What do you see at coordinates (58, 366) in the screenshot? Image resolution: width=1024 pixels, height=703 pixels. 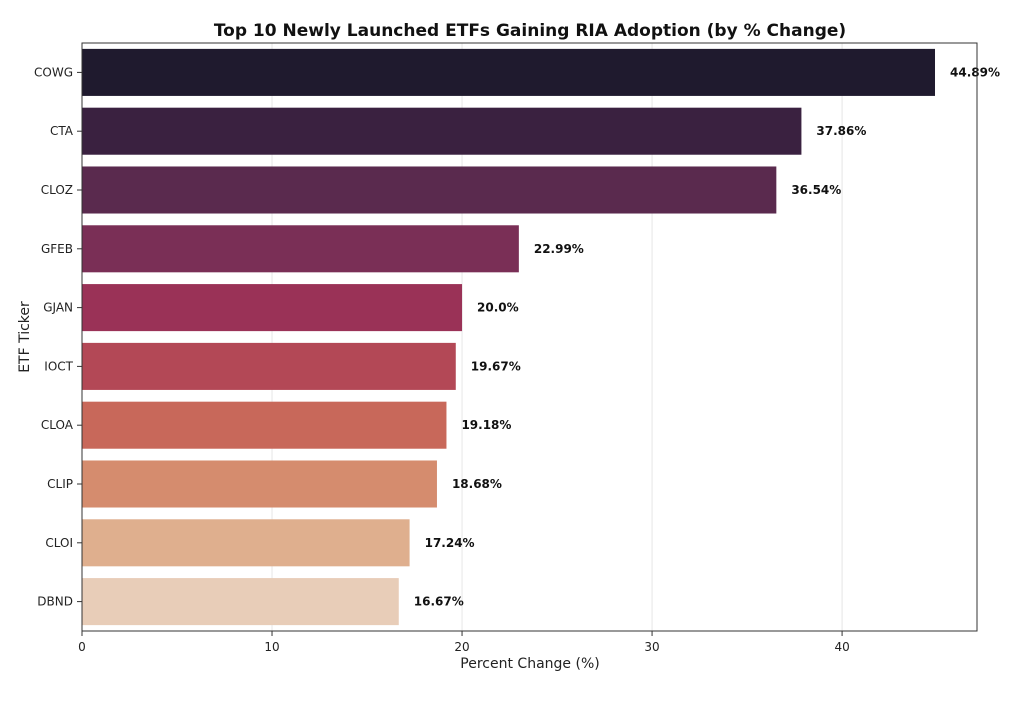 I see `y-tick-label-ioct: IOCT` at bounding box center [58, 366].